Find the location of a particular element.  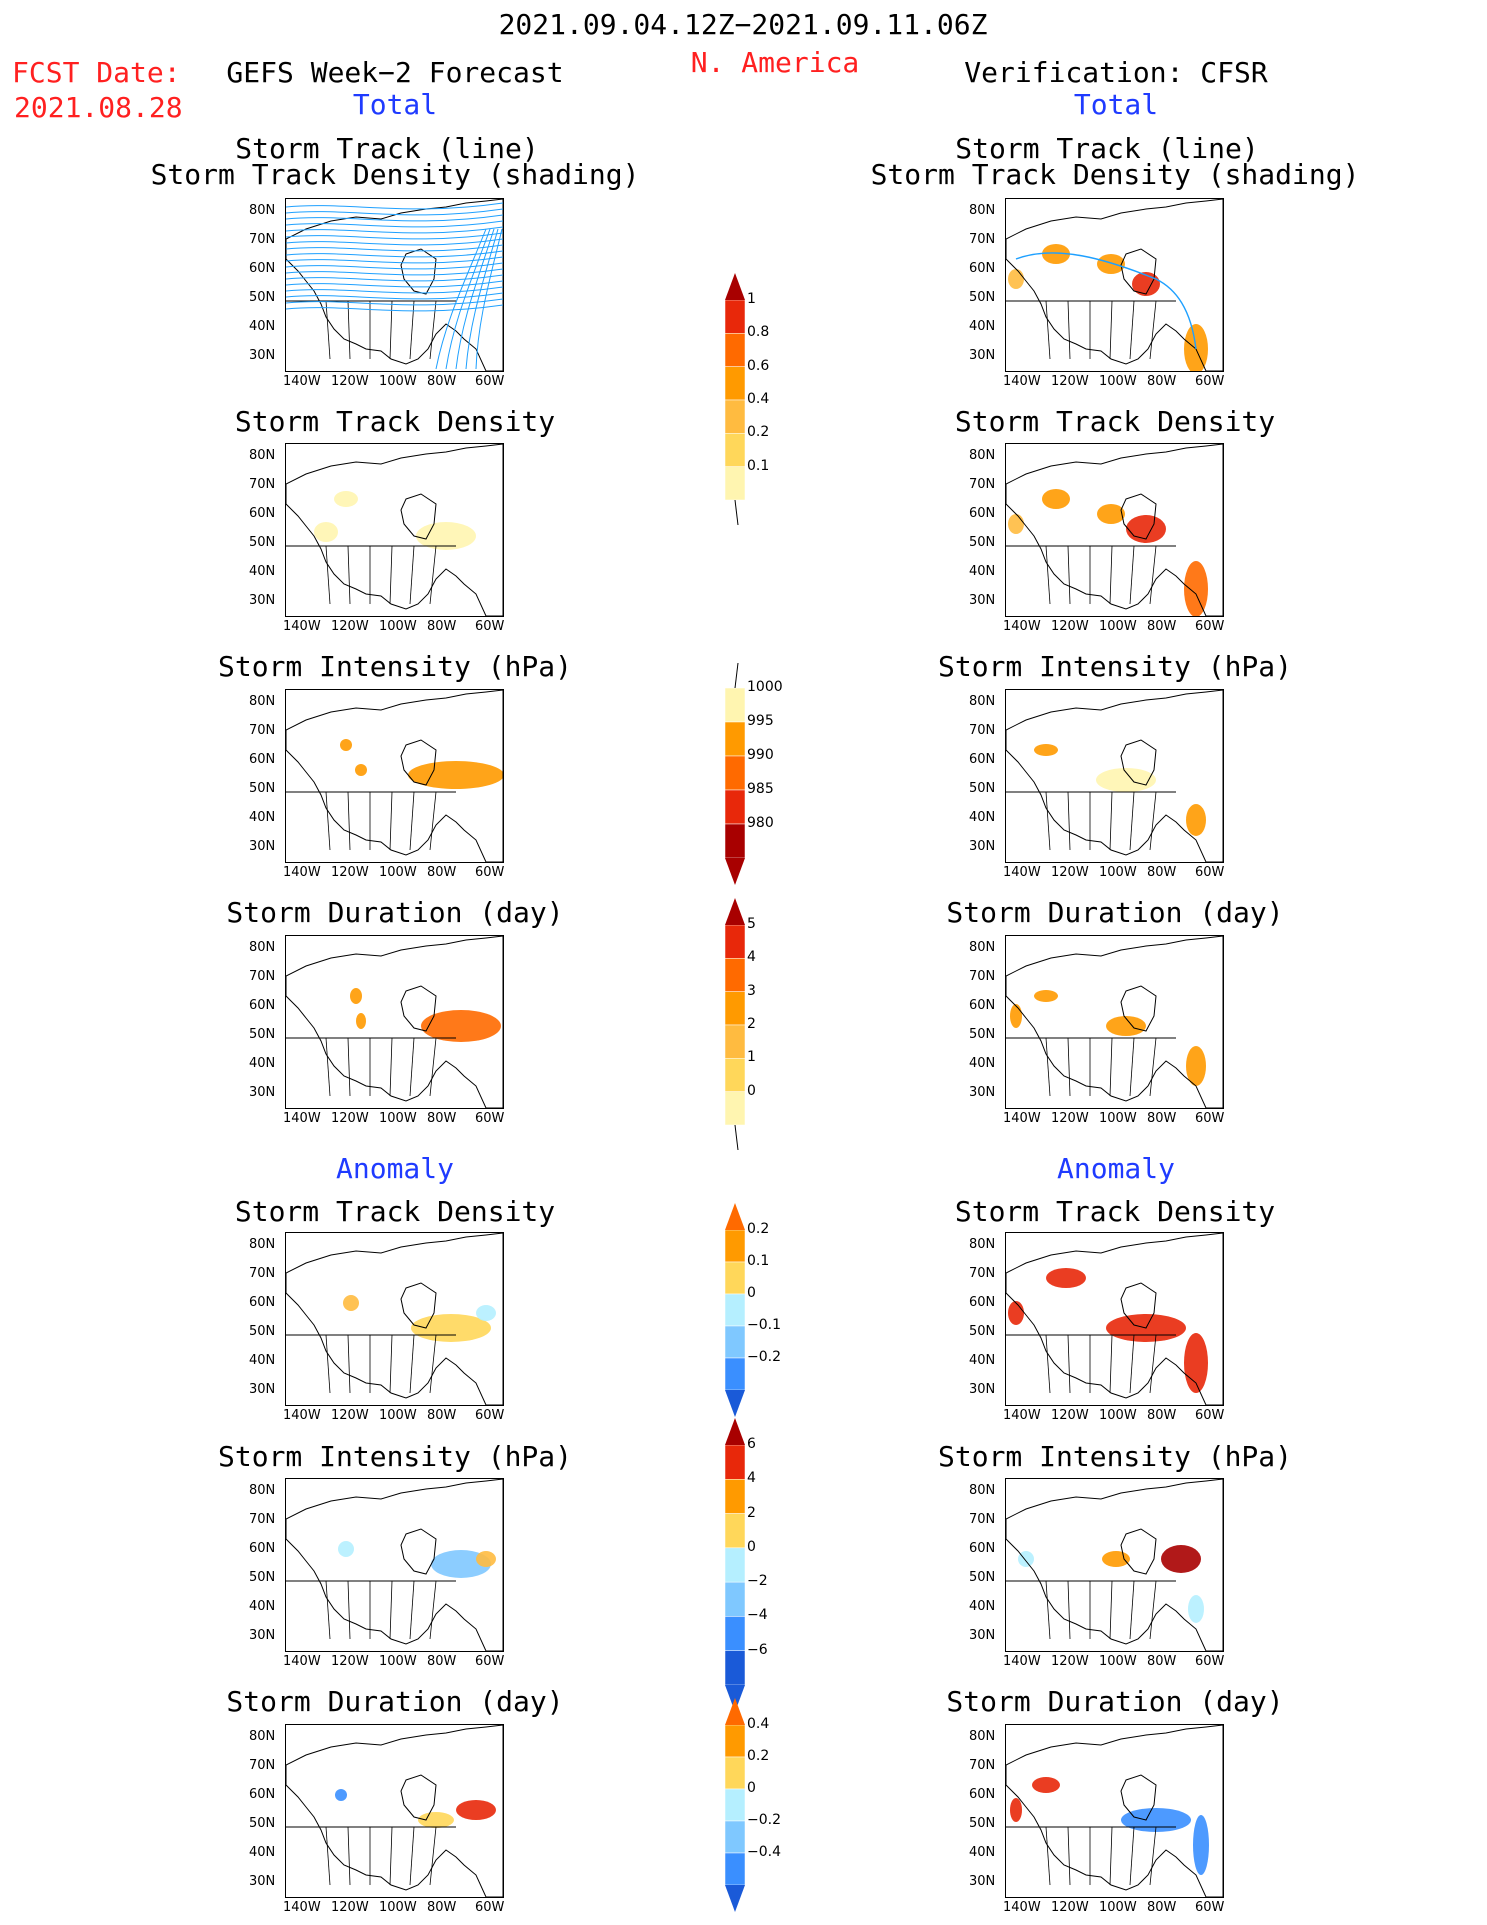

left-column-title: GEFS Week−2 Forecast is located at coordinates (395, 72).